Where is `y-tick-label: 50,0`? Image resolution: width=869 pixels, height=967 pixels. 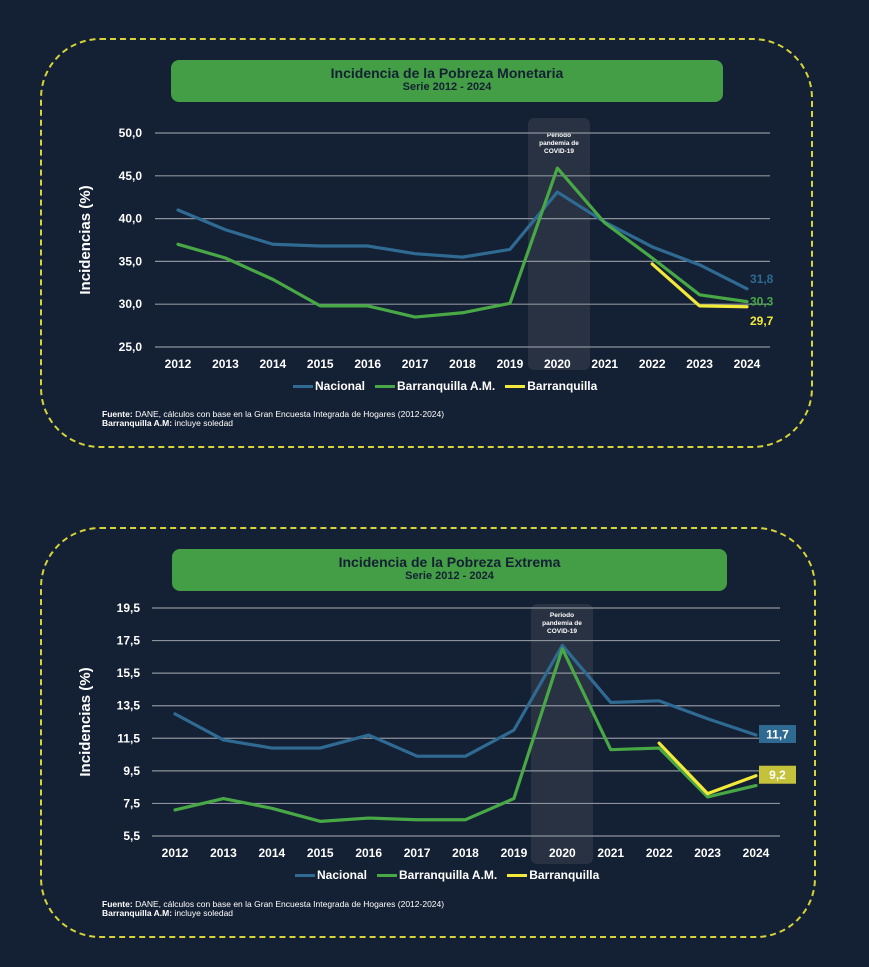
y-tick-label: 50,0 is located at coordinates (131, 133).